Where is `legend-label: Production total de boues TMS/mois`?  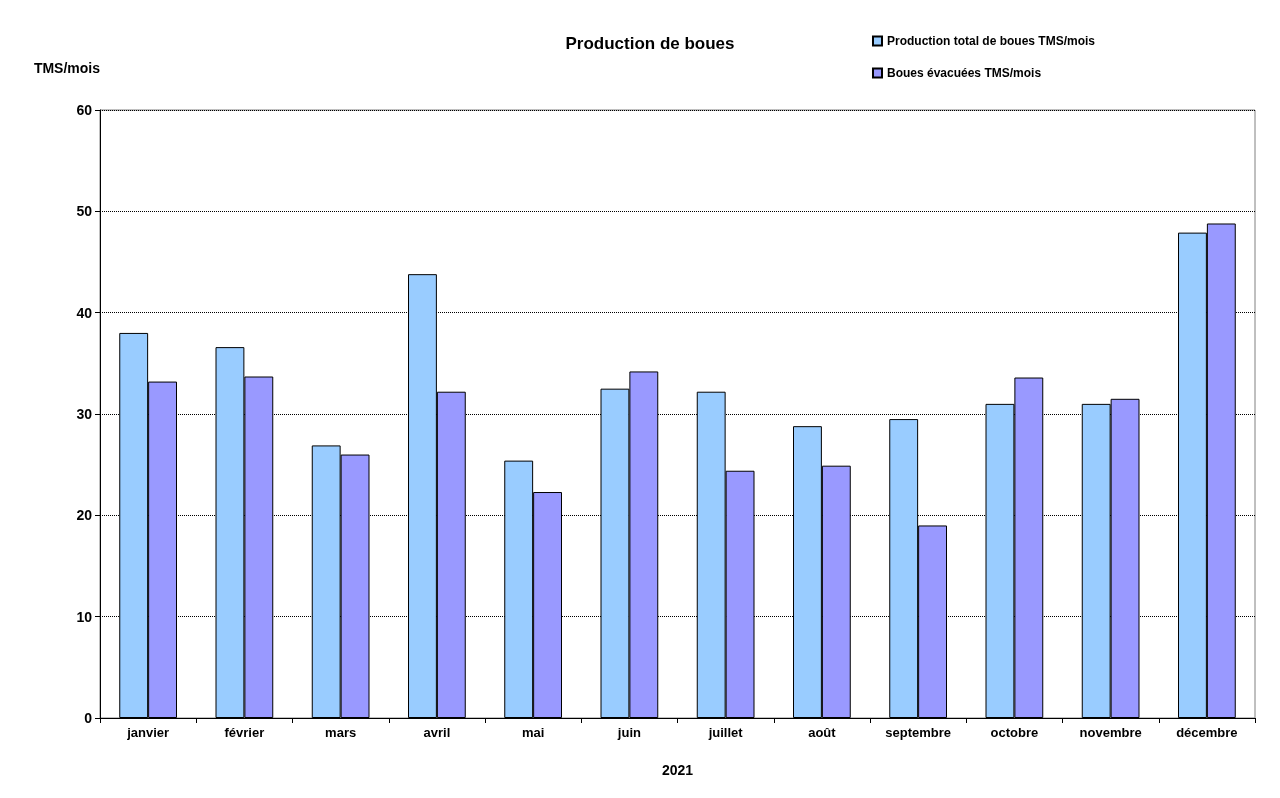
legend-label: Production total de boues TMS/mois is located at coordinates (991, 41).